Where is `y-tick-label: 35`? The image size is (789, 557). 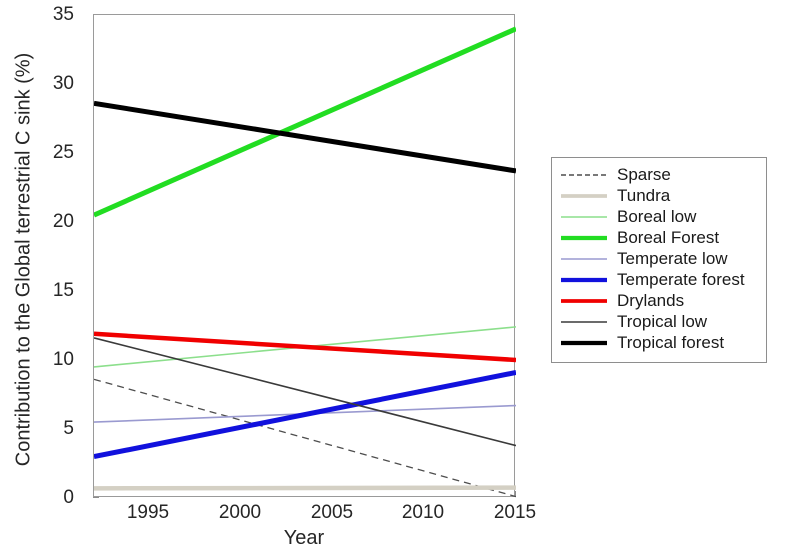 y-tick-label: 35 is located at coordinates (63, 14).